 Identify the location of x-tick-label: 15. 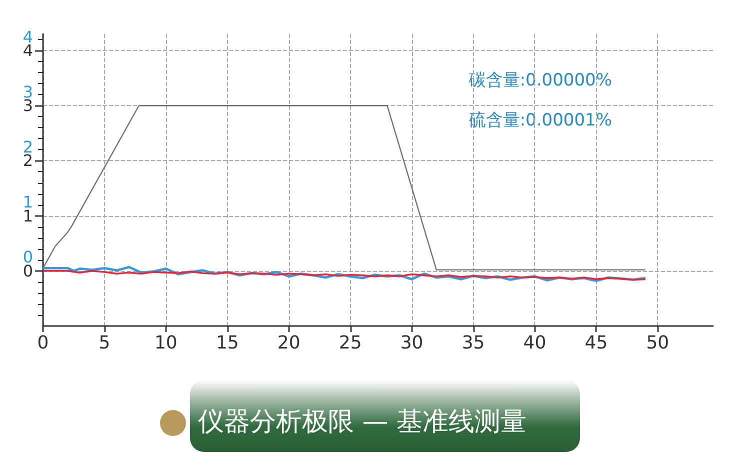
(227, 343).